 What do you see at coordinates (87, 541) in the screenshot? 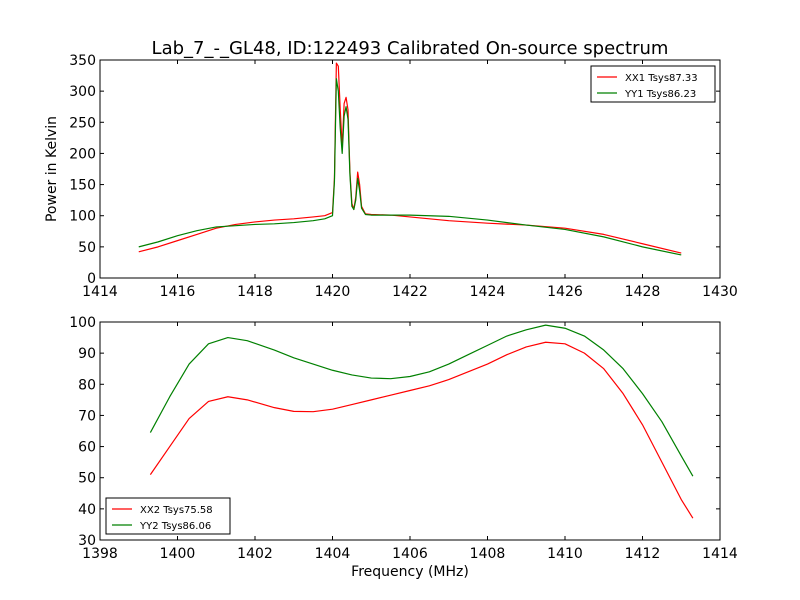
I see `y-tick-label-1-0: 30` at bounding box center [87, 541].